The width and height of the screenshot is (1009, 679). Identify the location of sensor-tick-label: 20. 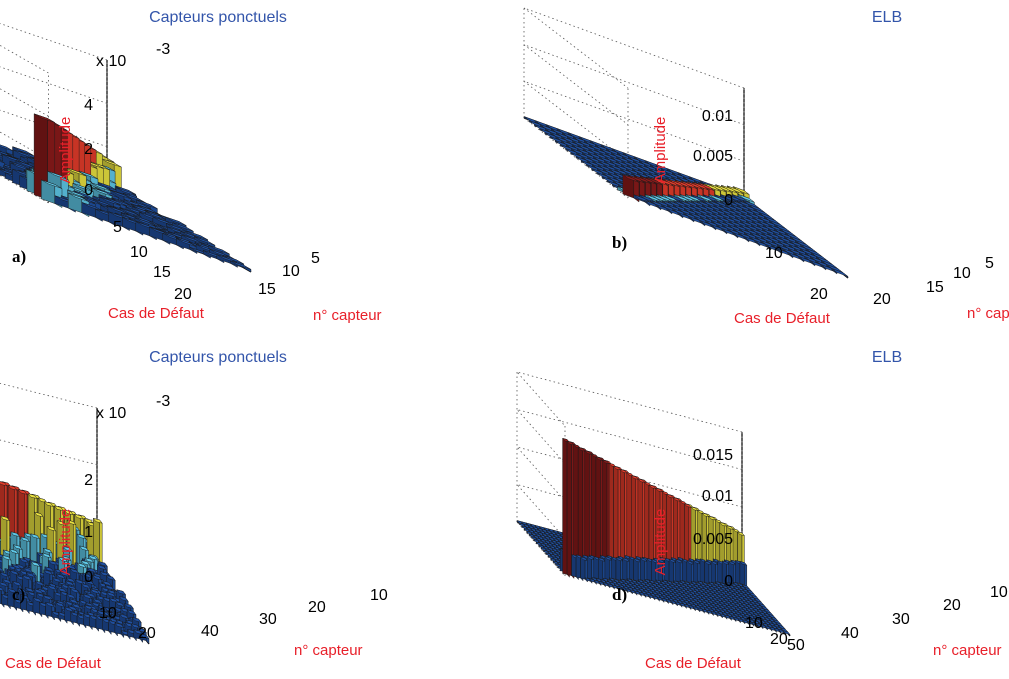
(882, 299).